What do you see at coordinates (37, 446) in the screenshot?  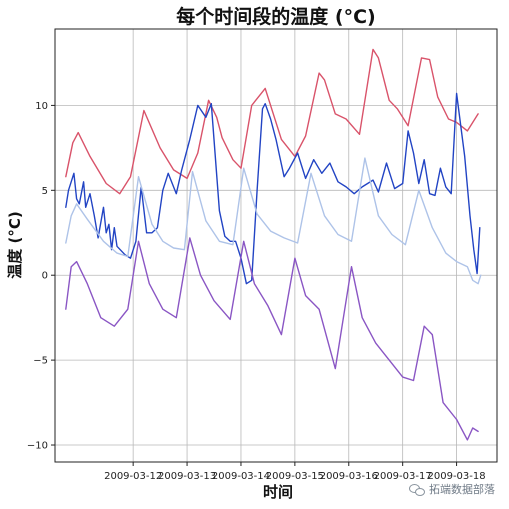 I see `y-tick-label: −10` at bounding box center [37, 446].